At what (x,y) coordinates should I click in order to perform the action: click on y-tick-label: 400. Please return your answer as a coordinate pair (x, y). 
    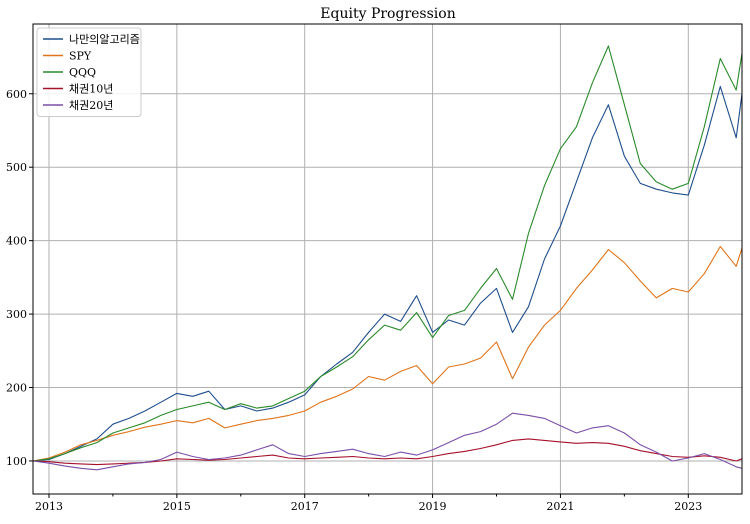
    Looking at the image, I should click on (16, 241).